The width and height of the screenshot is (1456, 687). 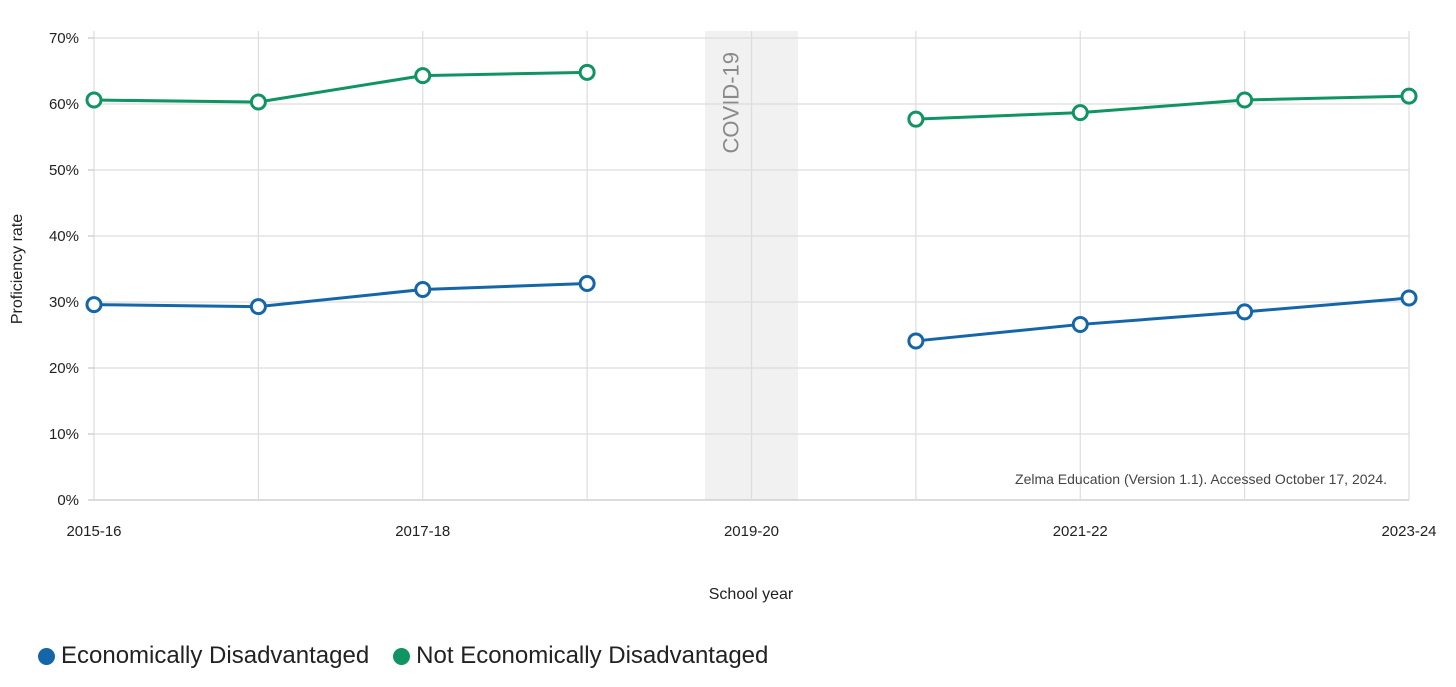 I want to click on x-axis-title: School year, so click(x=751, y=594).